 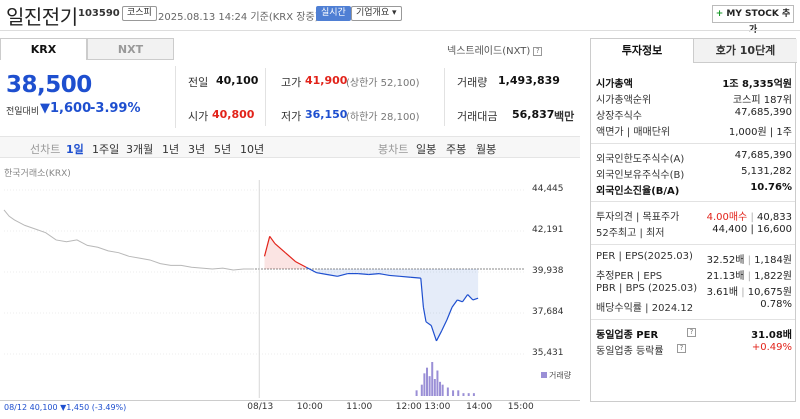 What do you see at coordinates (758, 22) in the screenshot?
I see `add-my-stock-label: MY STOCK 추가` at bounding box center [758, 22].